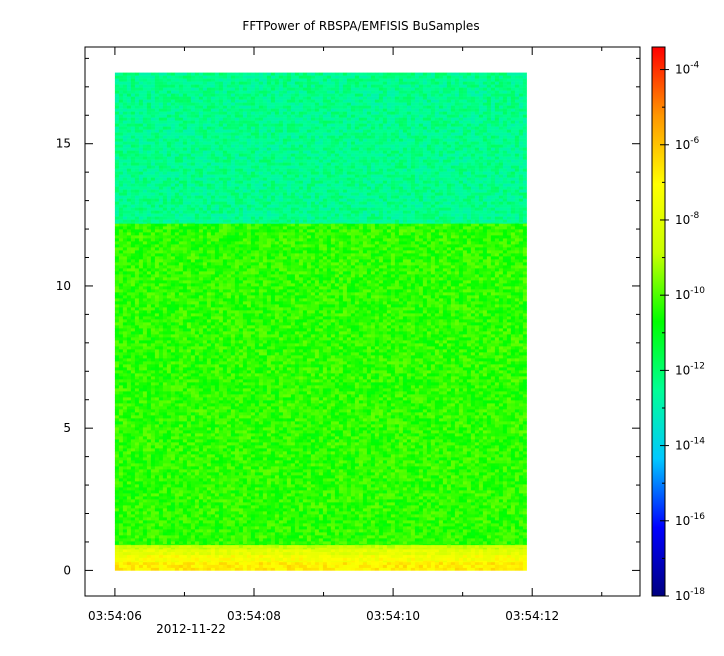 This screenshot has height=656, width=724. I want to click on y-tick-label: 0, so click(67, 570).